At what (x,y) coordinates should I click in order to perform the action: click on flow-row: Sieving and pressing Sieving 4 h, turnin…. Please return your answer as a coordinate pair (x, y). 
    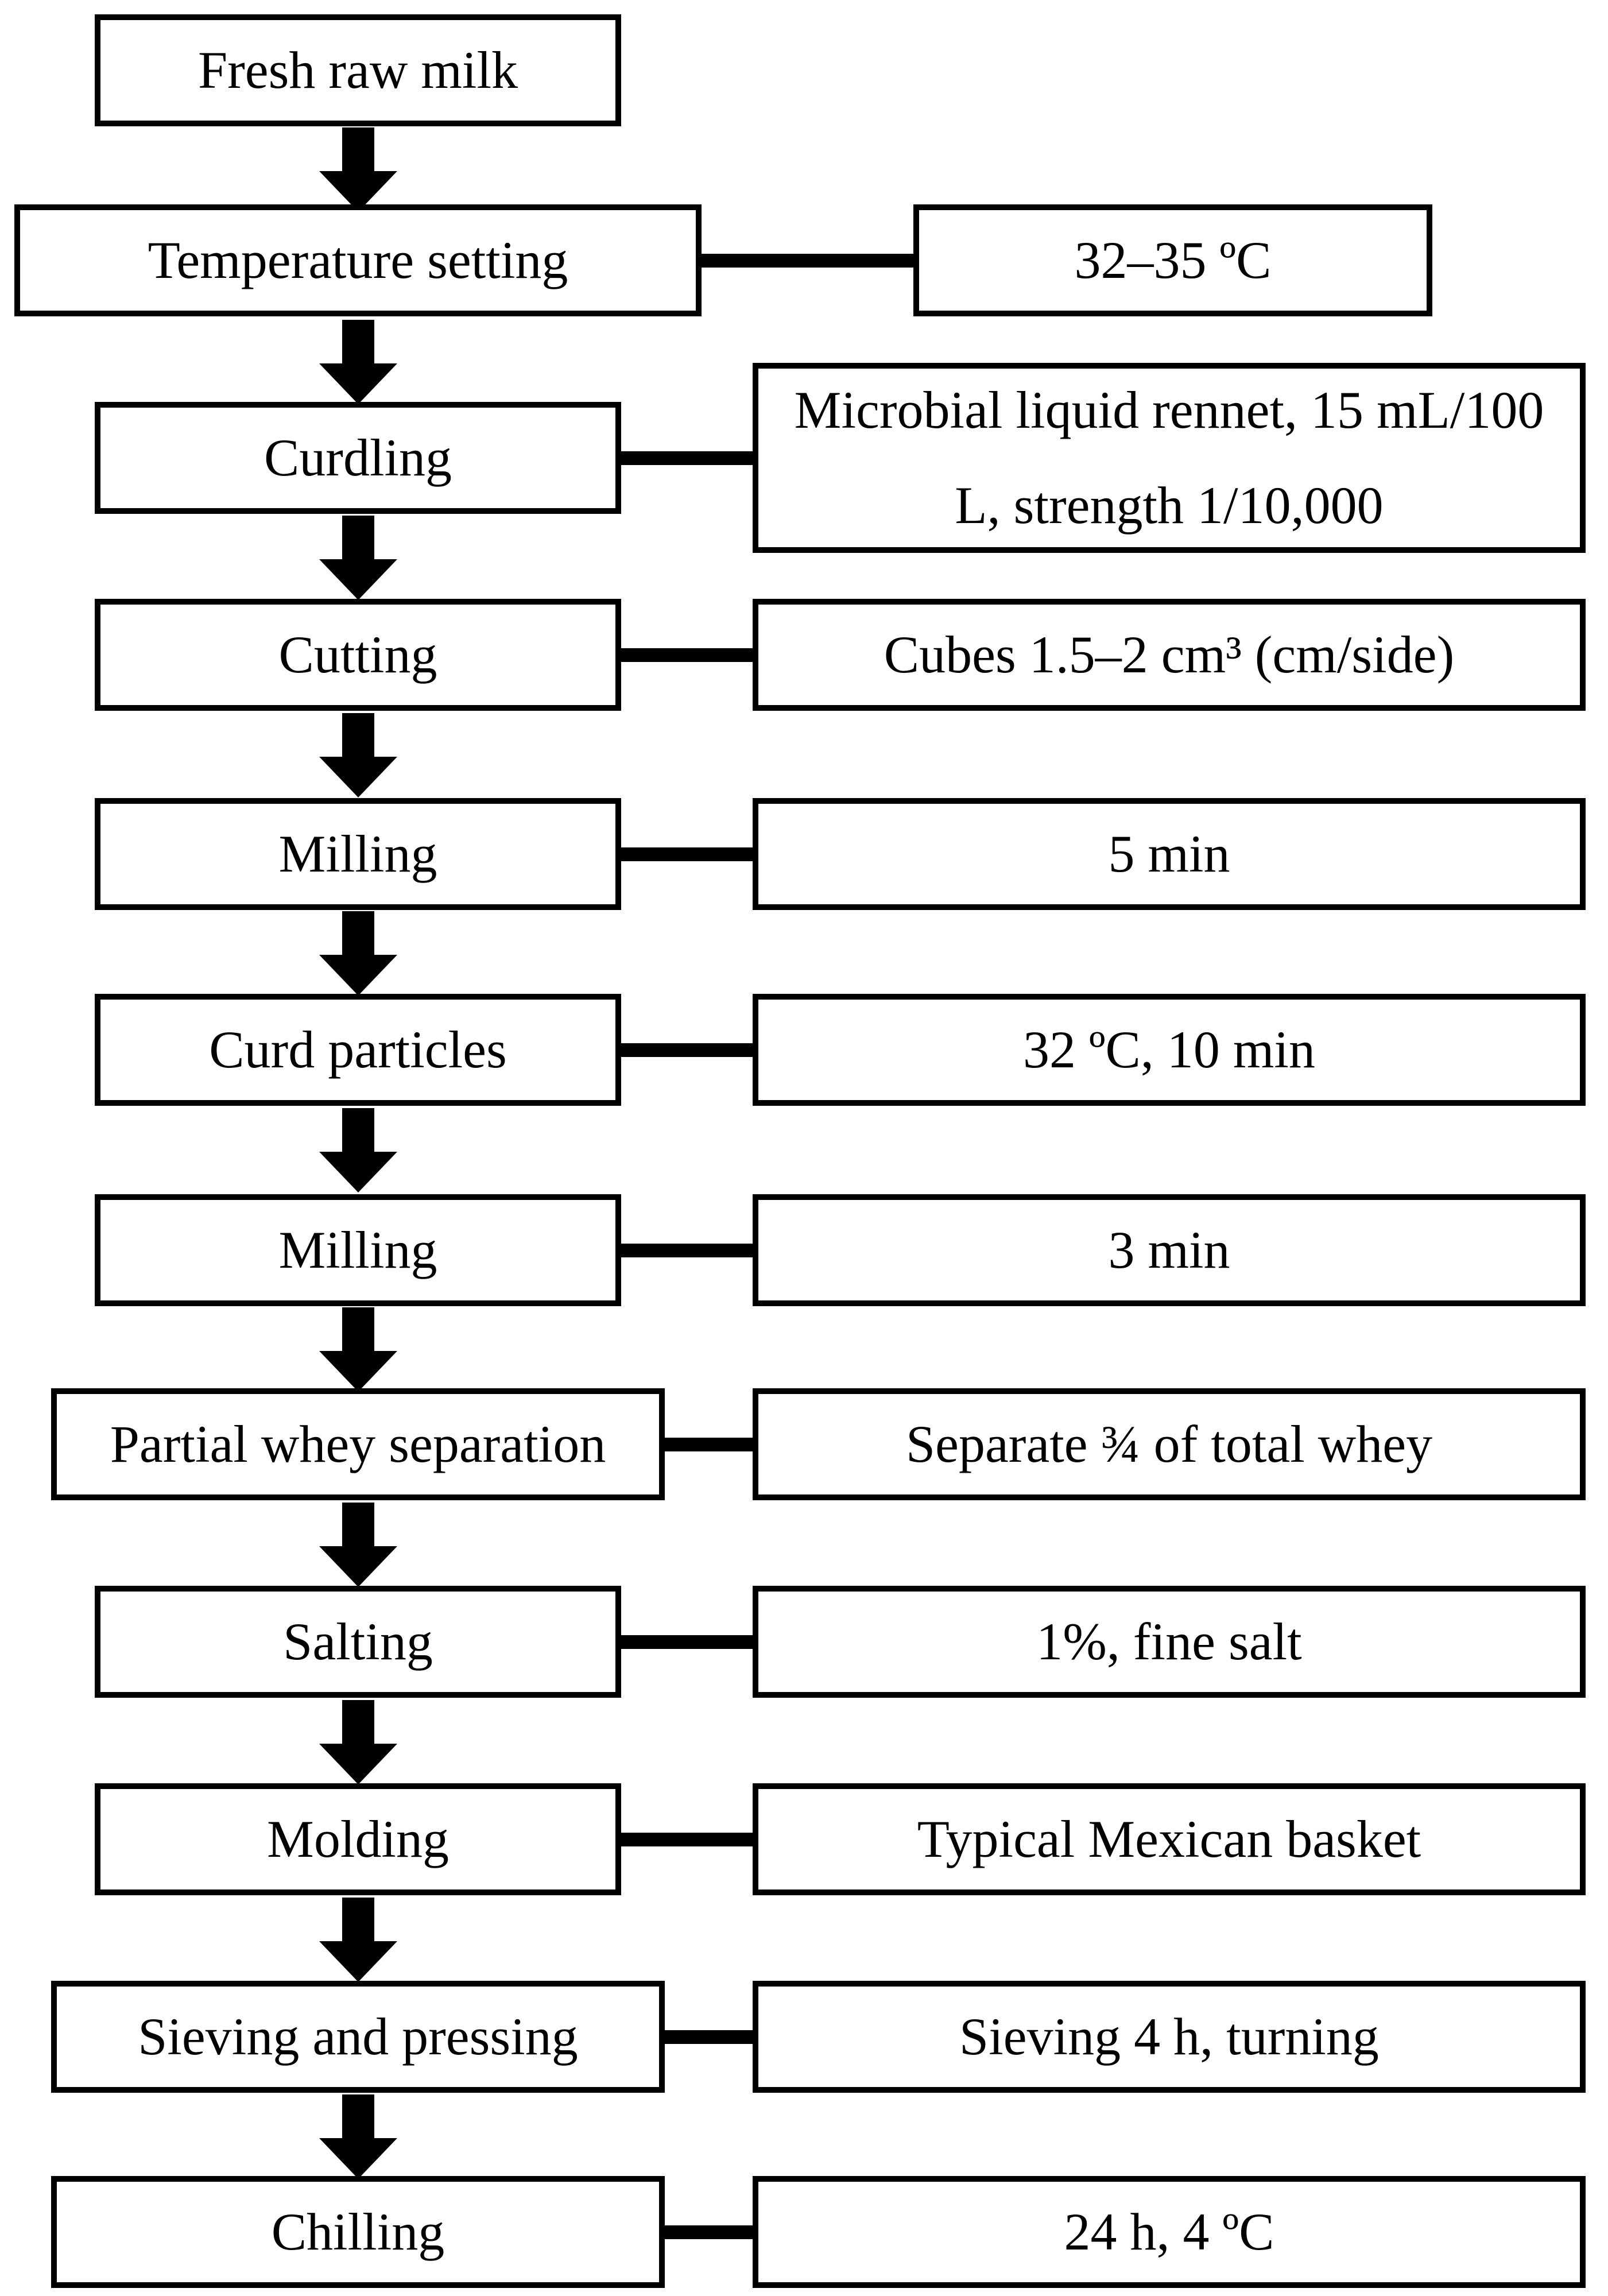
    Looking at the image, I should click on (804, 2037).